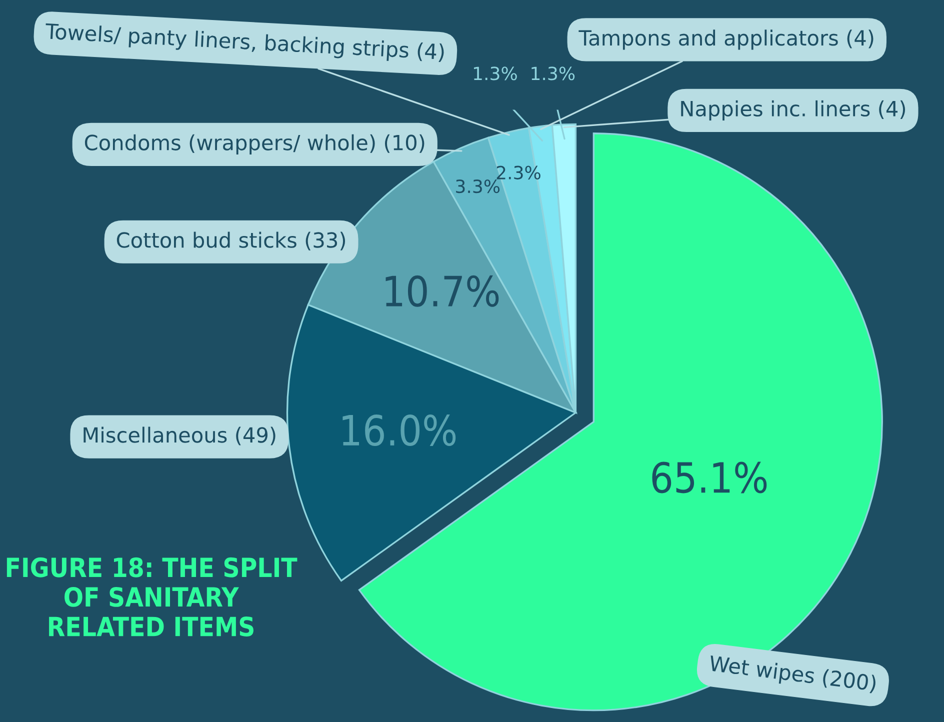  Describe the element at coordinates (709, 478) in the screenshot. I see `data-label: 65.1%` at that location.